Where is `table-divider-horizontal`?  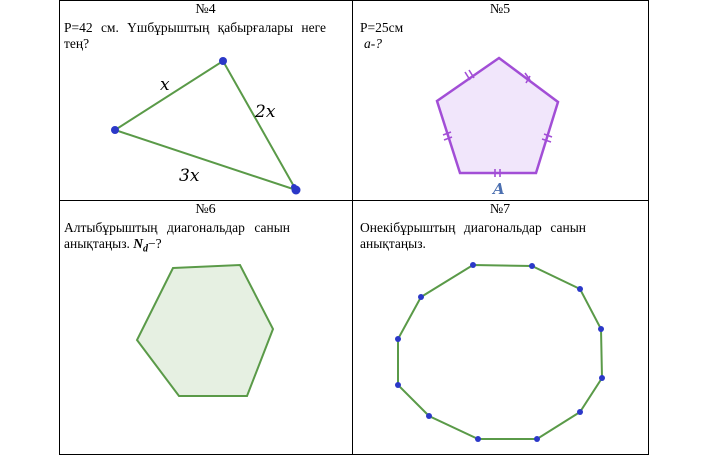 table-divider-horizontal is located at coordinates (354, 200).